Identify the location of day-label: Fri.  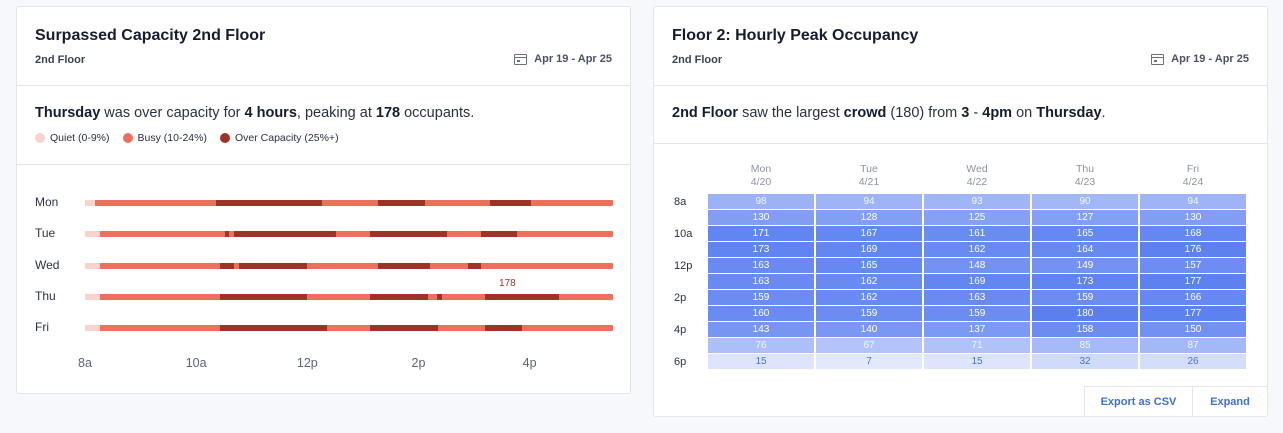
(42, 327).